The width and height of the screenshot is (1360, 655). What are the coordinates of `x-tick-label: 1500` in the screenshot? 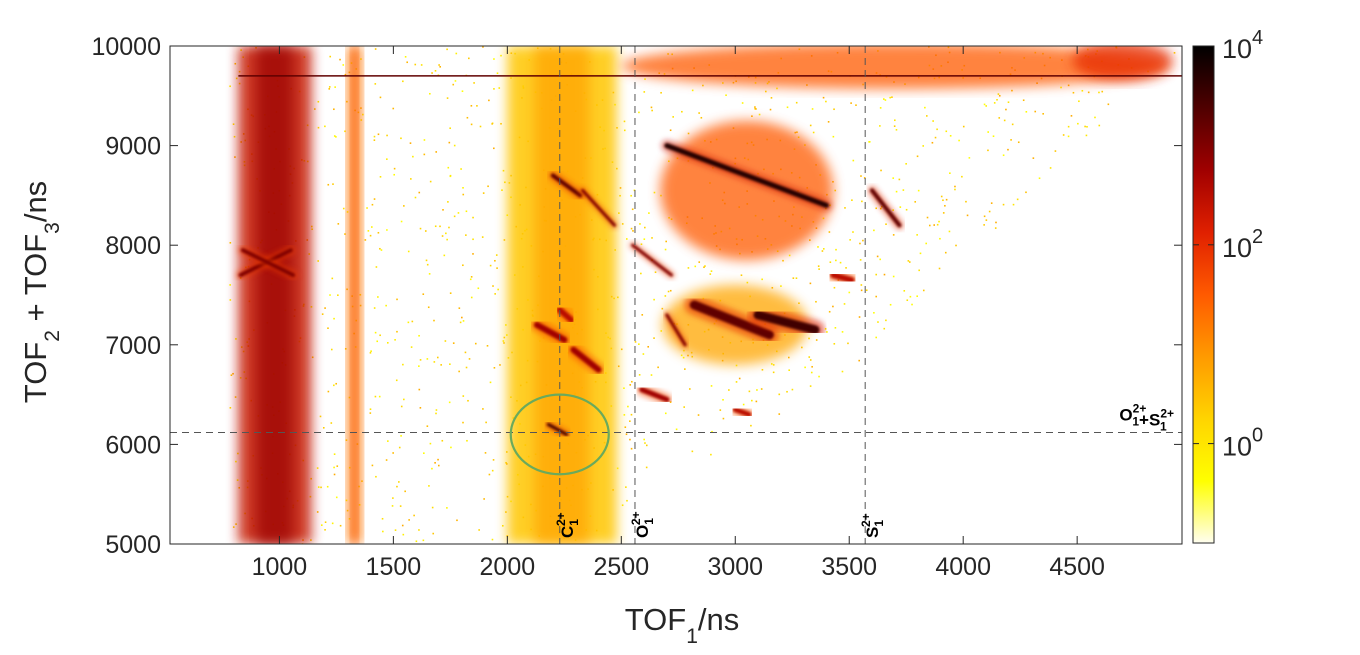 It's located at (394, 567).